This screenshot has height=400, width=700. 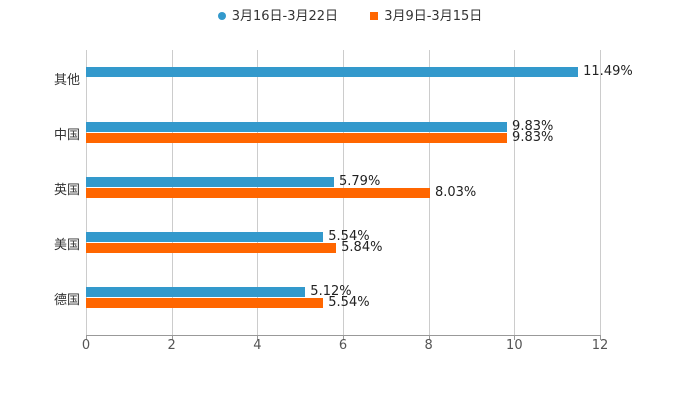 What do you see at coordinates (331, 291) in the screenshot?
I see `data-label: 5.12%` at bounding box center [331, 291].